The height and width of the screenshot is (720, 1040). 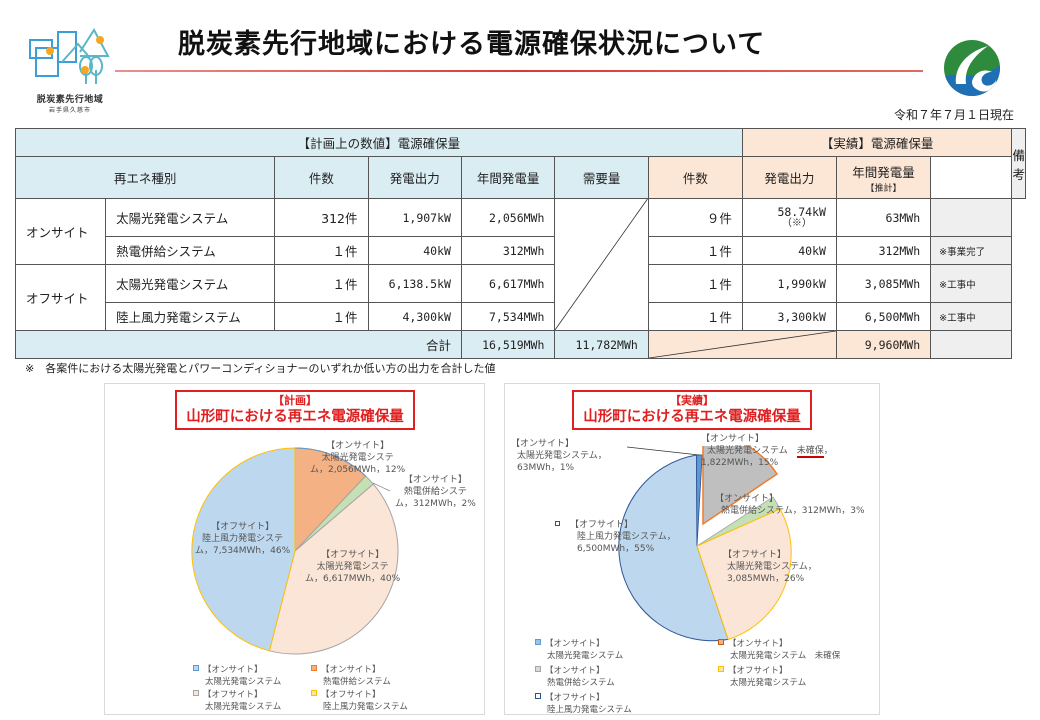 I want to click on col-act-annual-sub: 【推計】, so click(x=883, y=188).